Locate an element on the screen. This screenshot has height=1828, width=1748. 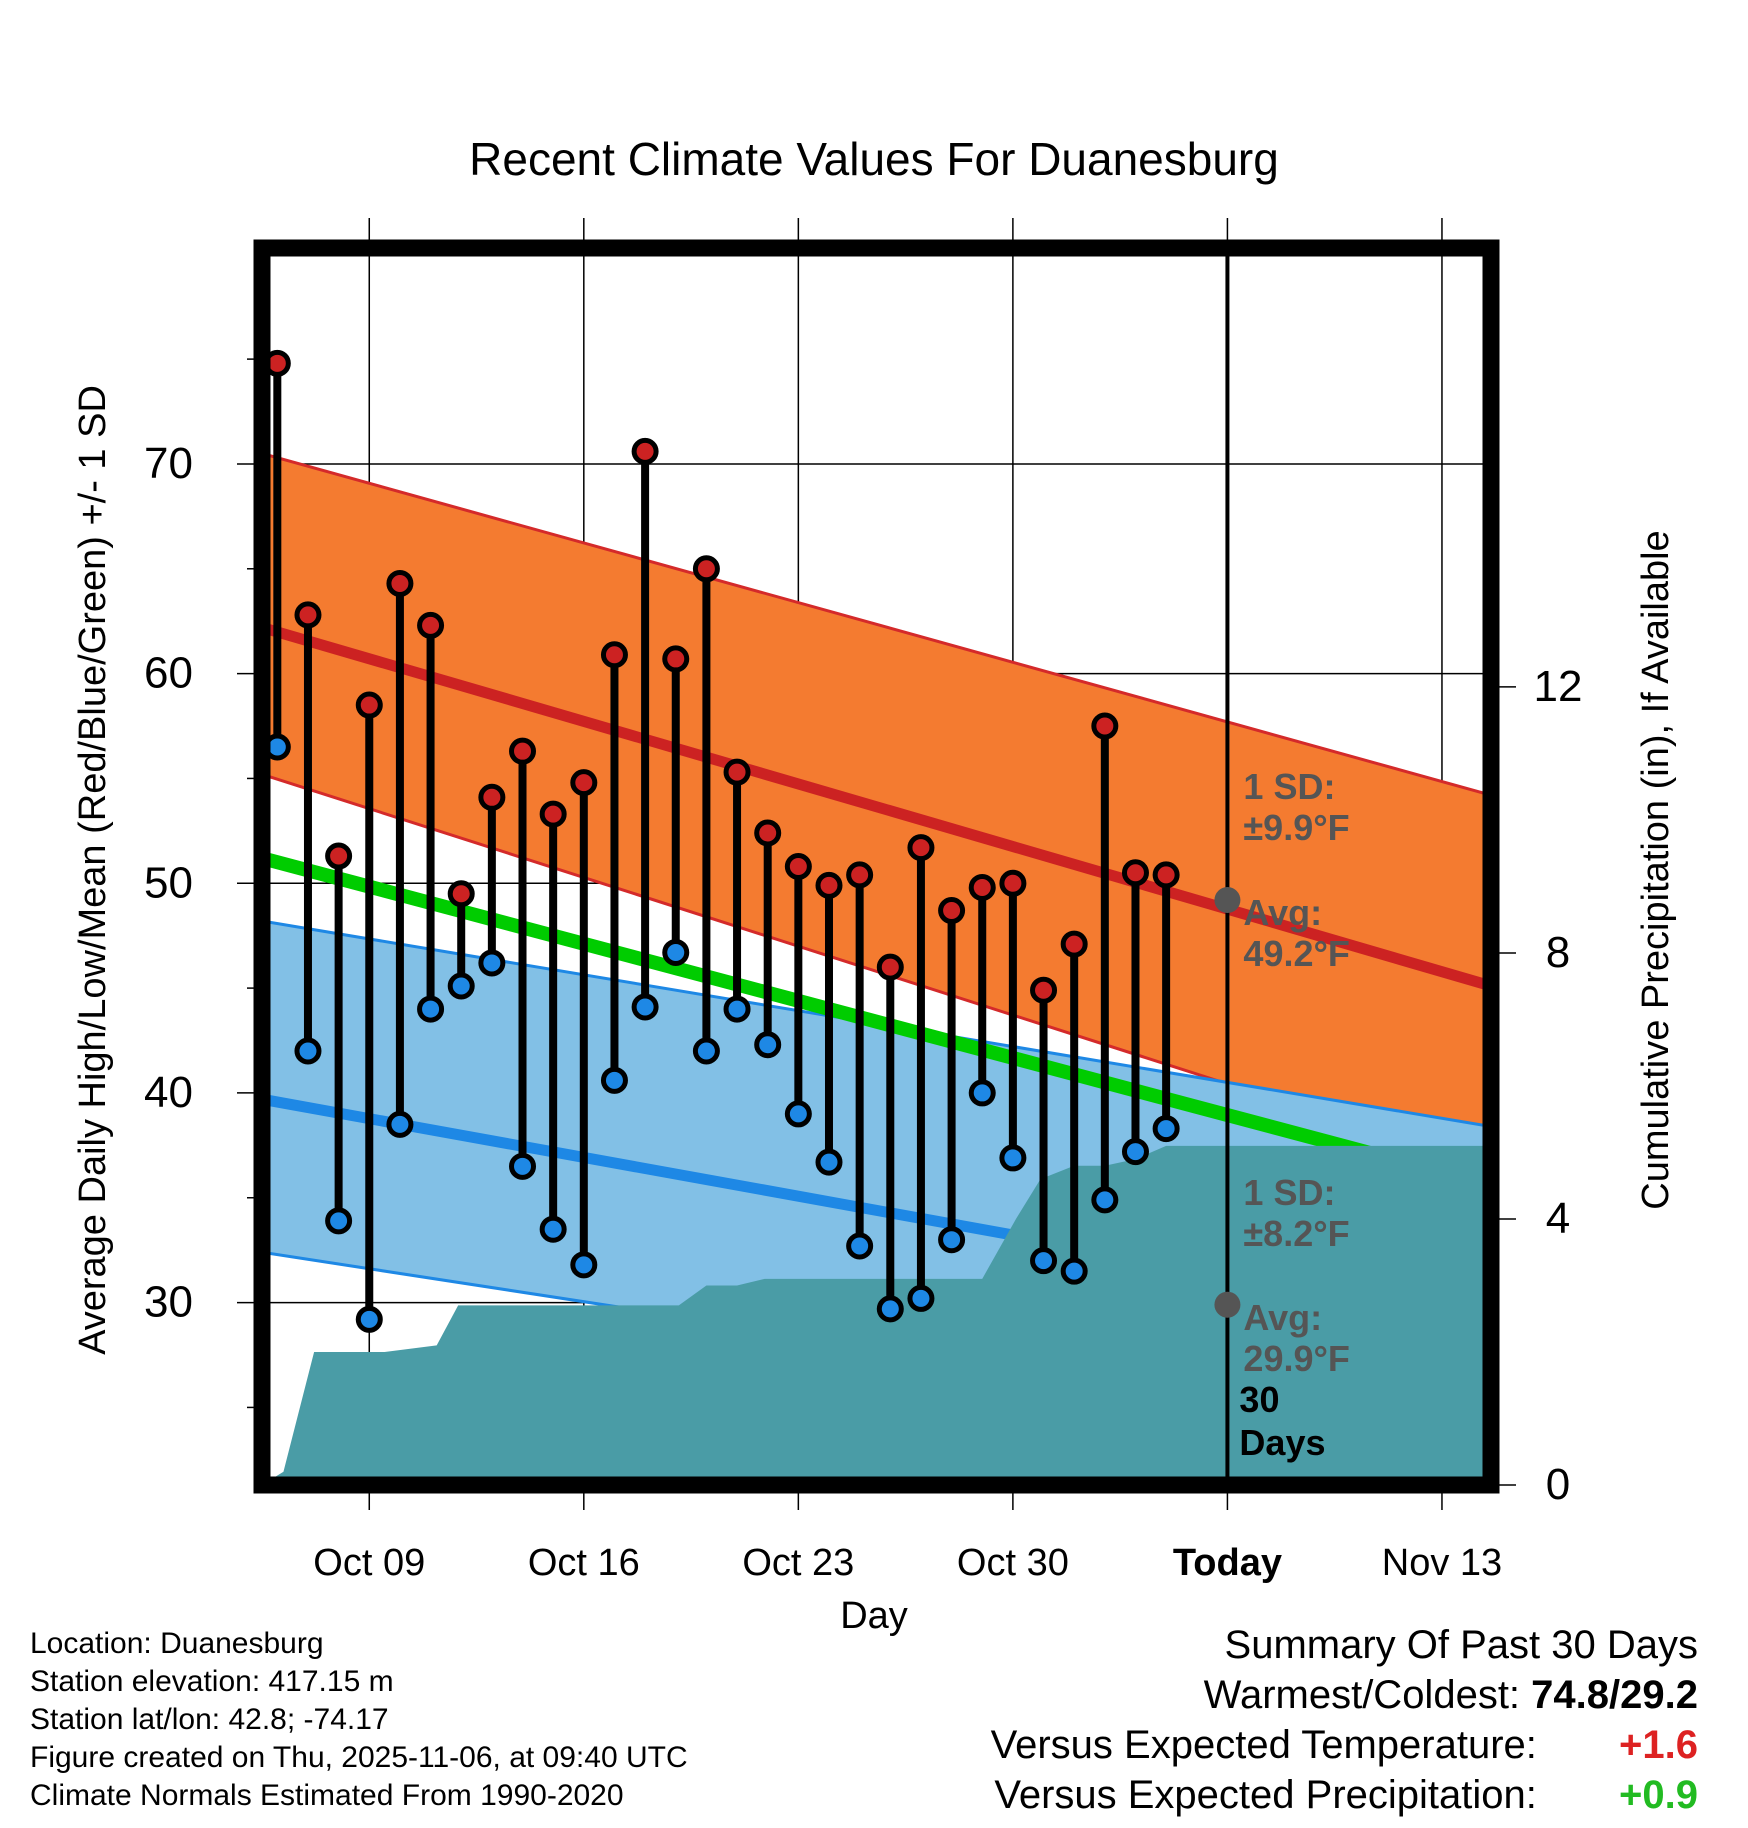
x-tick-label: Oct 16 is located at coordinates (584, 1563).